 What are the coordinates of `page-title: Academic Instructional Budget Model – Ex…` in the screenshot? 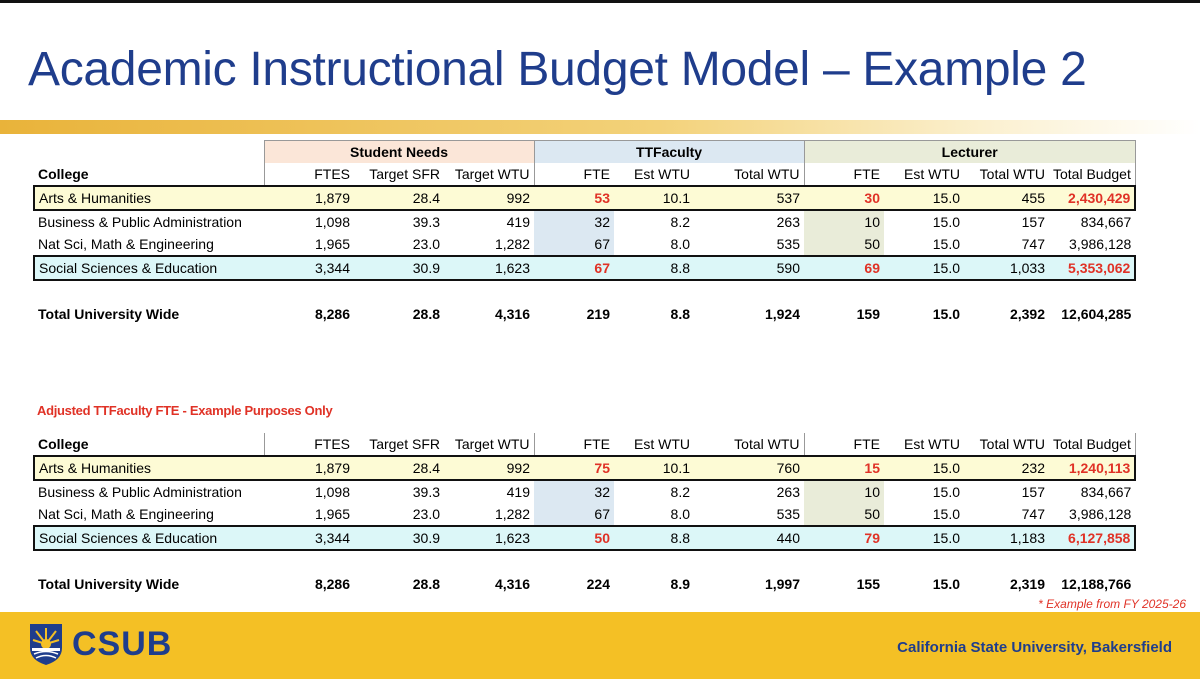 It's located at (557, 69).